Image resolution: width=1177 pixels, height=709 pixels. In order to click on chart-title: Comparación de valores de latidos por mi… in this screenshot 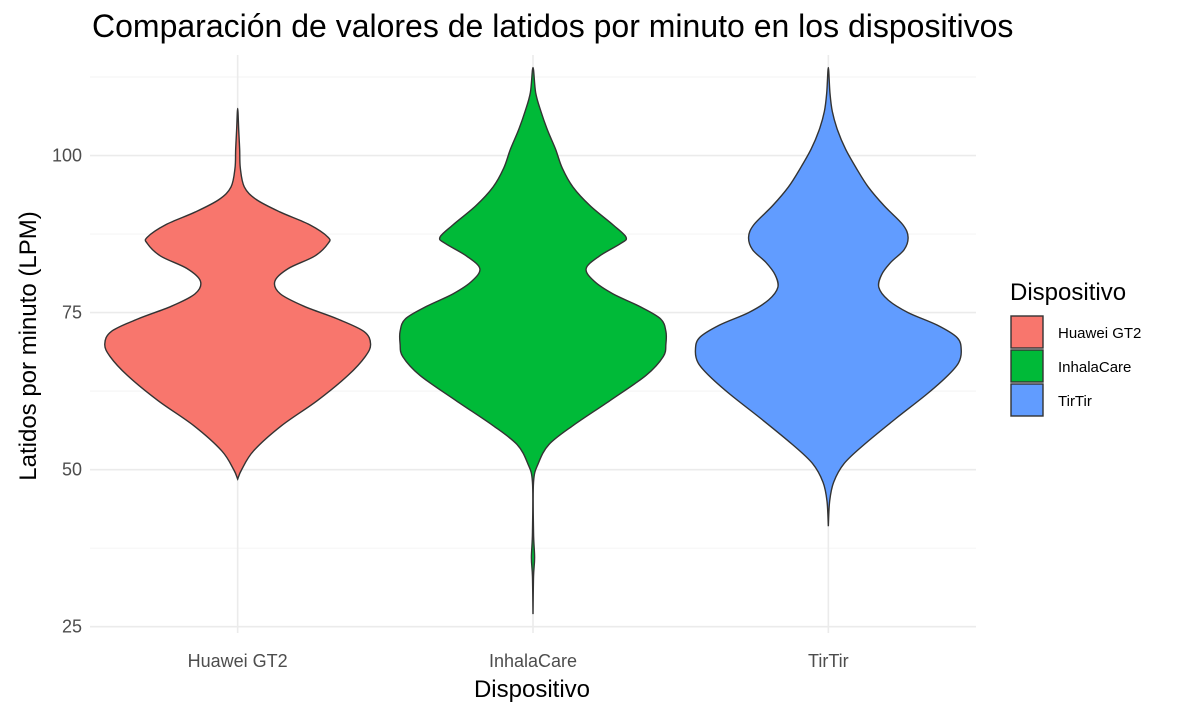, I will do `click(552, 26)`.